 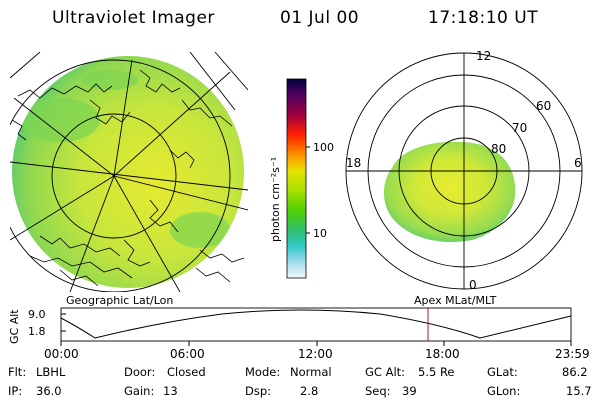 I want to click on mode-value: Normal, so click(x=311, y=372).